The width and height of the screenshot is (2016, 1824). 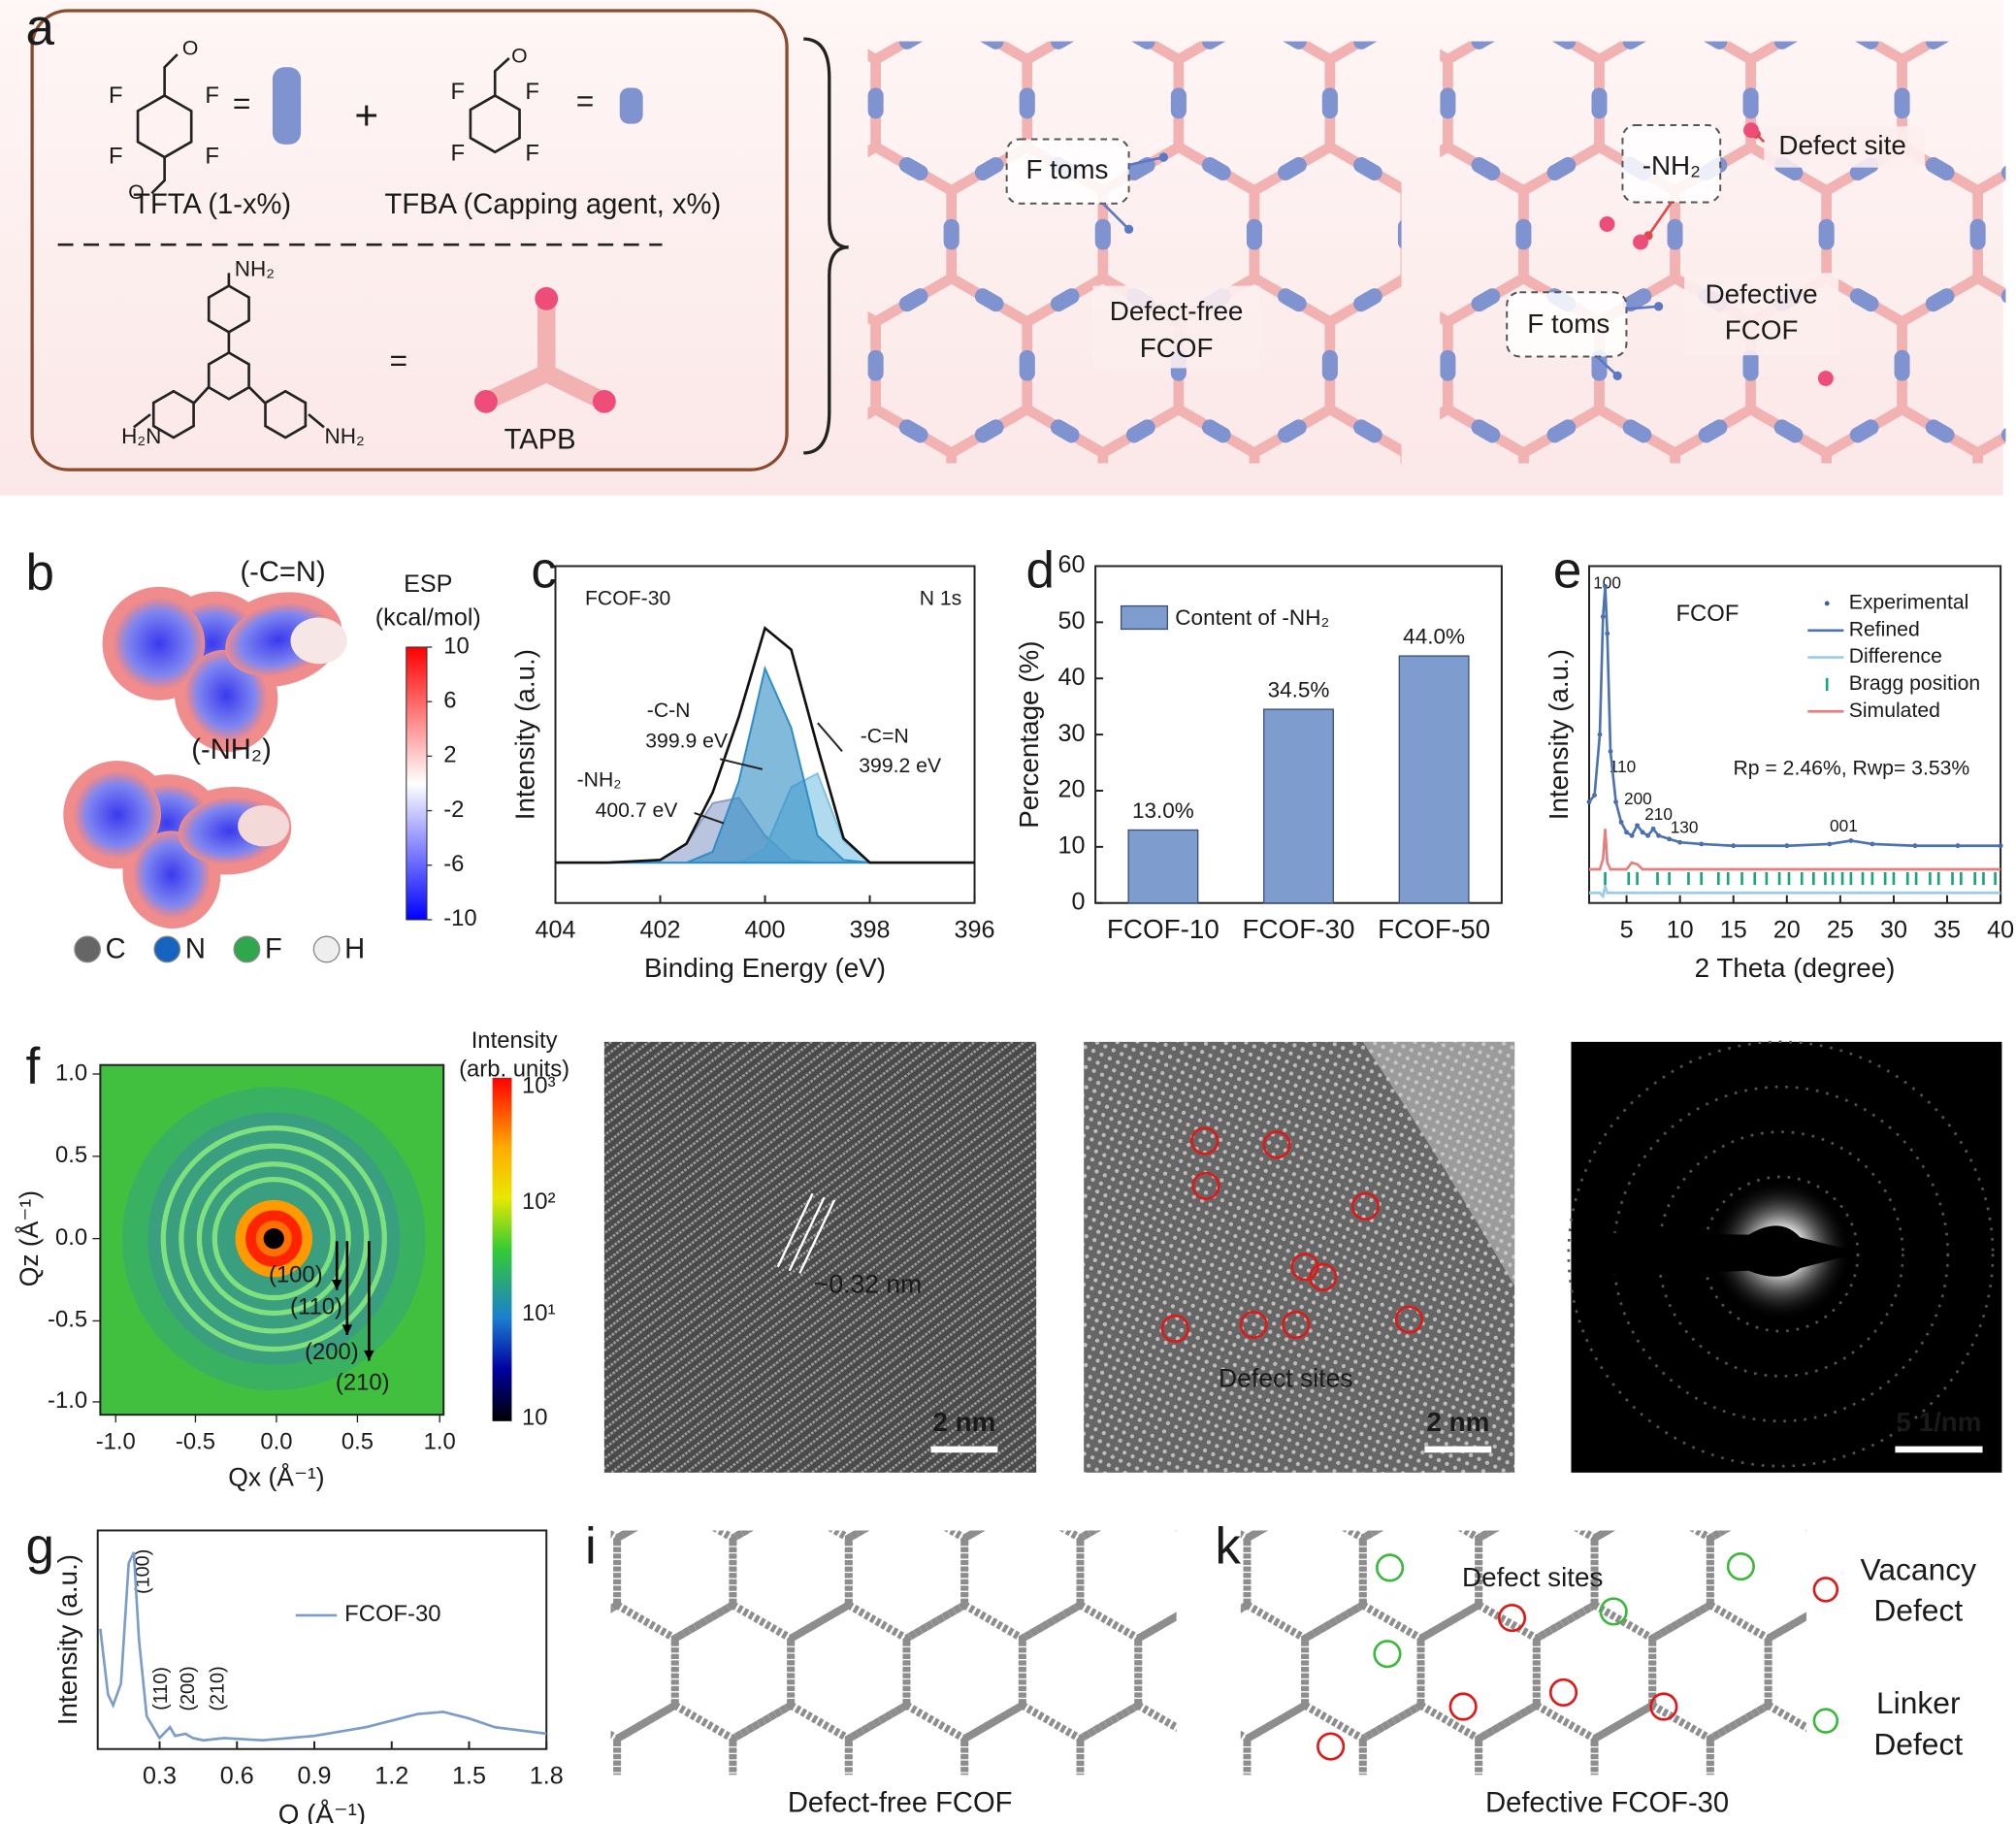 I want to click on y-tick-label: 50, so click(x=1072, y=621).